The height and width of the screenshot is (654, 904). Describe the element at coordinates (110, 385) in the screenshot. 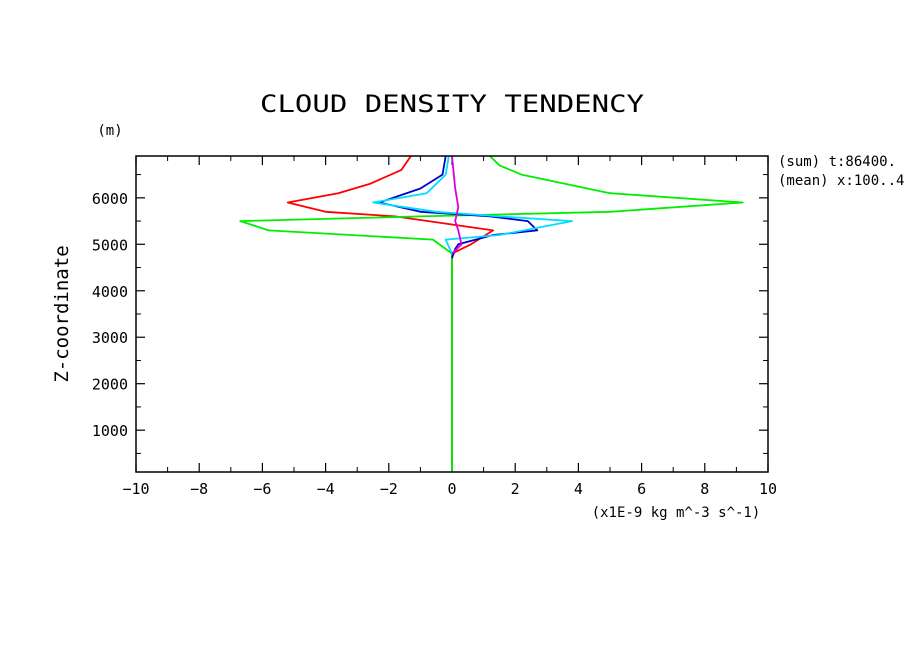

I see `y-tick-label: 2000` at that location.